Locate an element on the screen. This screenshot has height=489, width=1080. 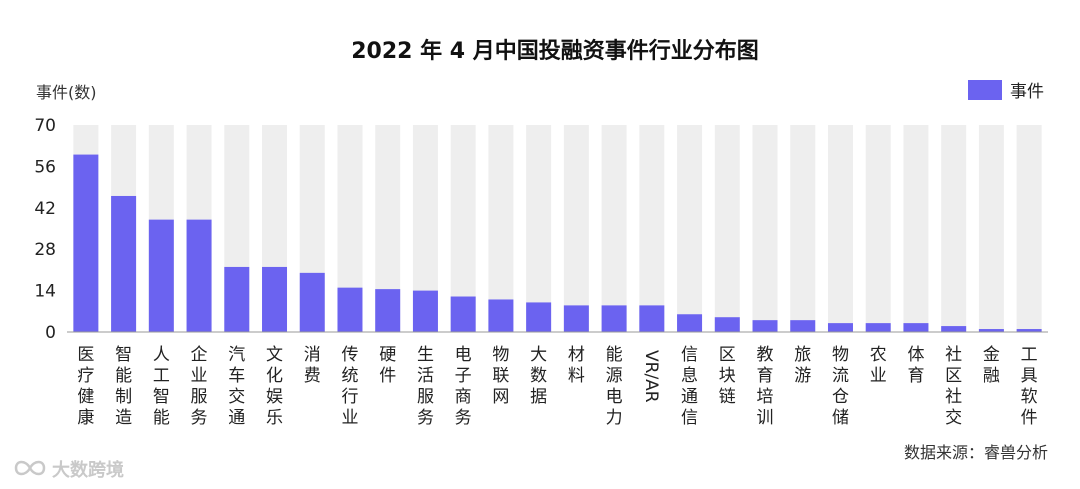
category-label: 消费 is located at coordinates (312, 365).